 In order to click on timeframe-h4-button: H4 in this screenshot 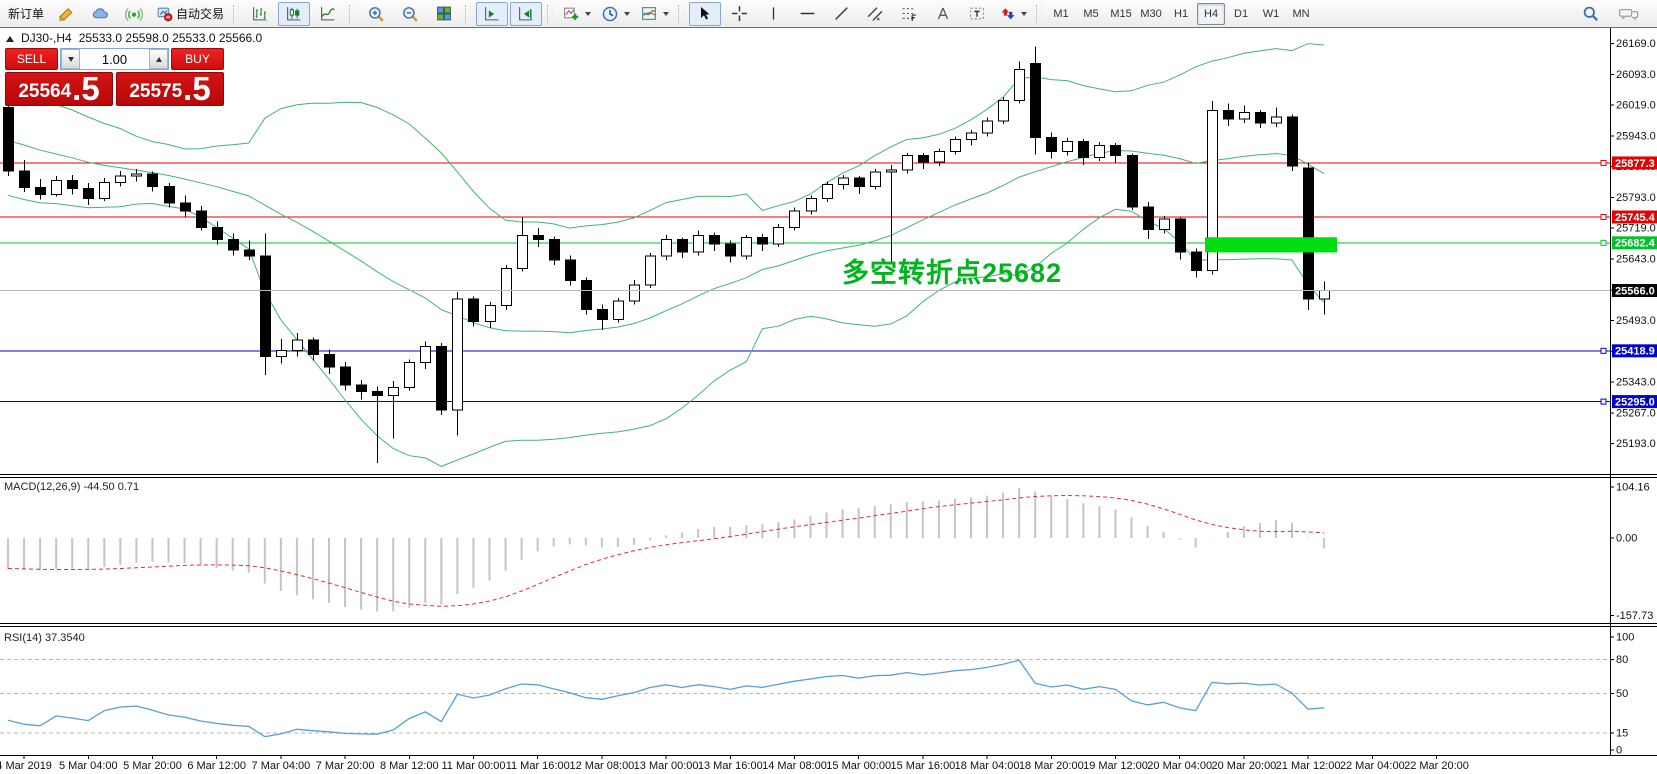, I will do `click(1211, 13)`.